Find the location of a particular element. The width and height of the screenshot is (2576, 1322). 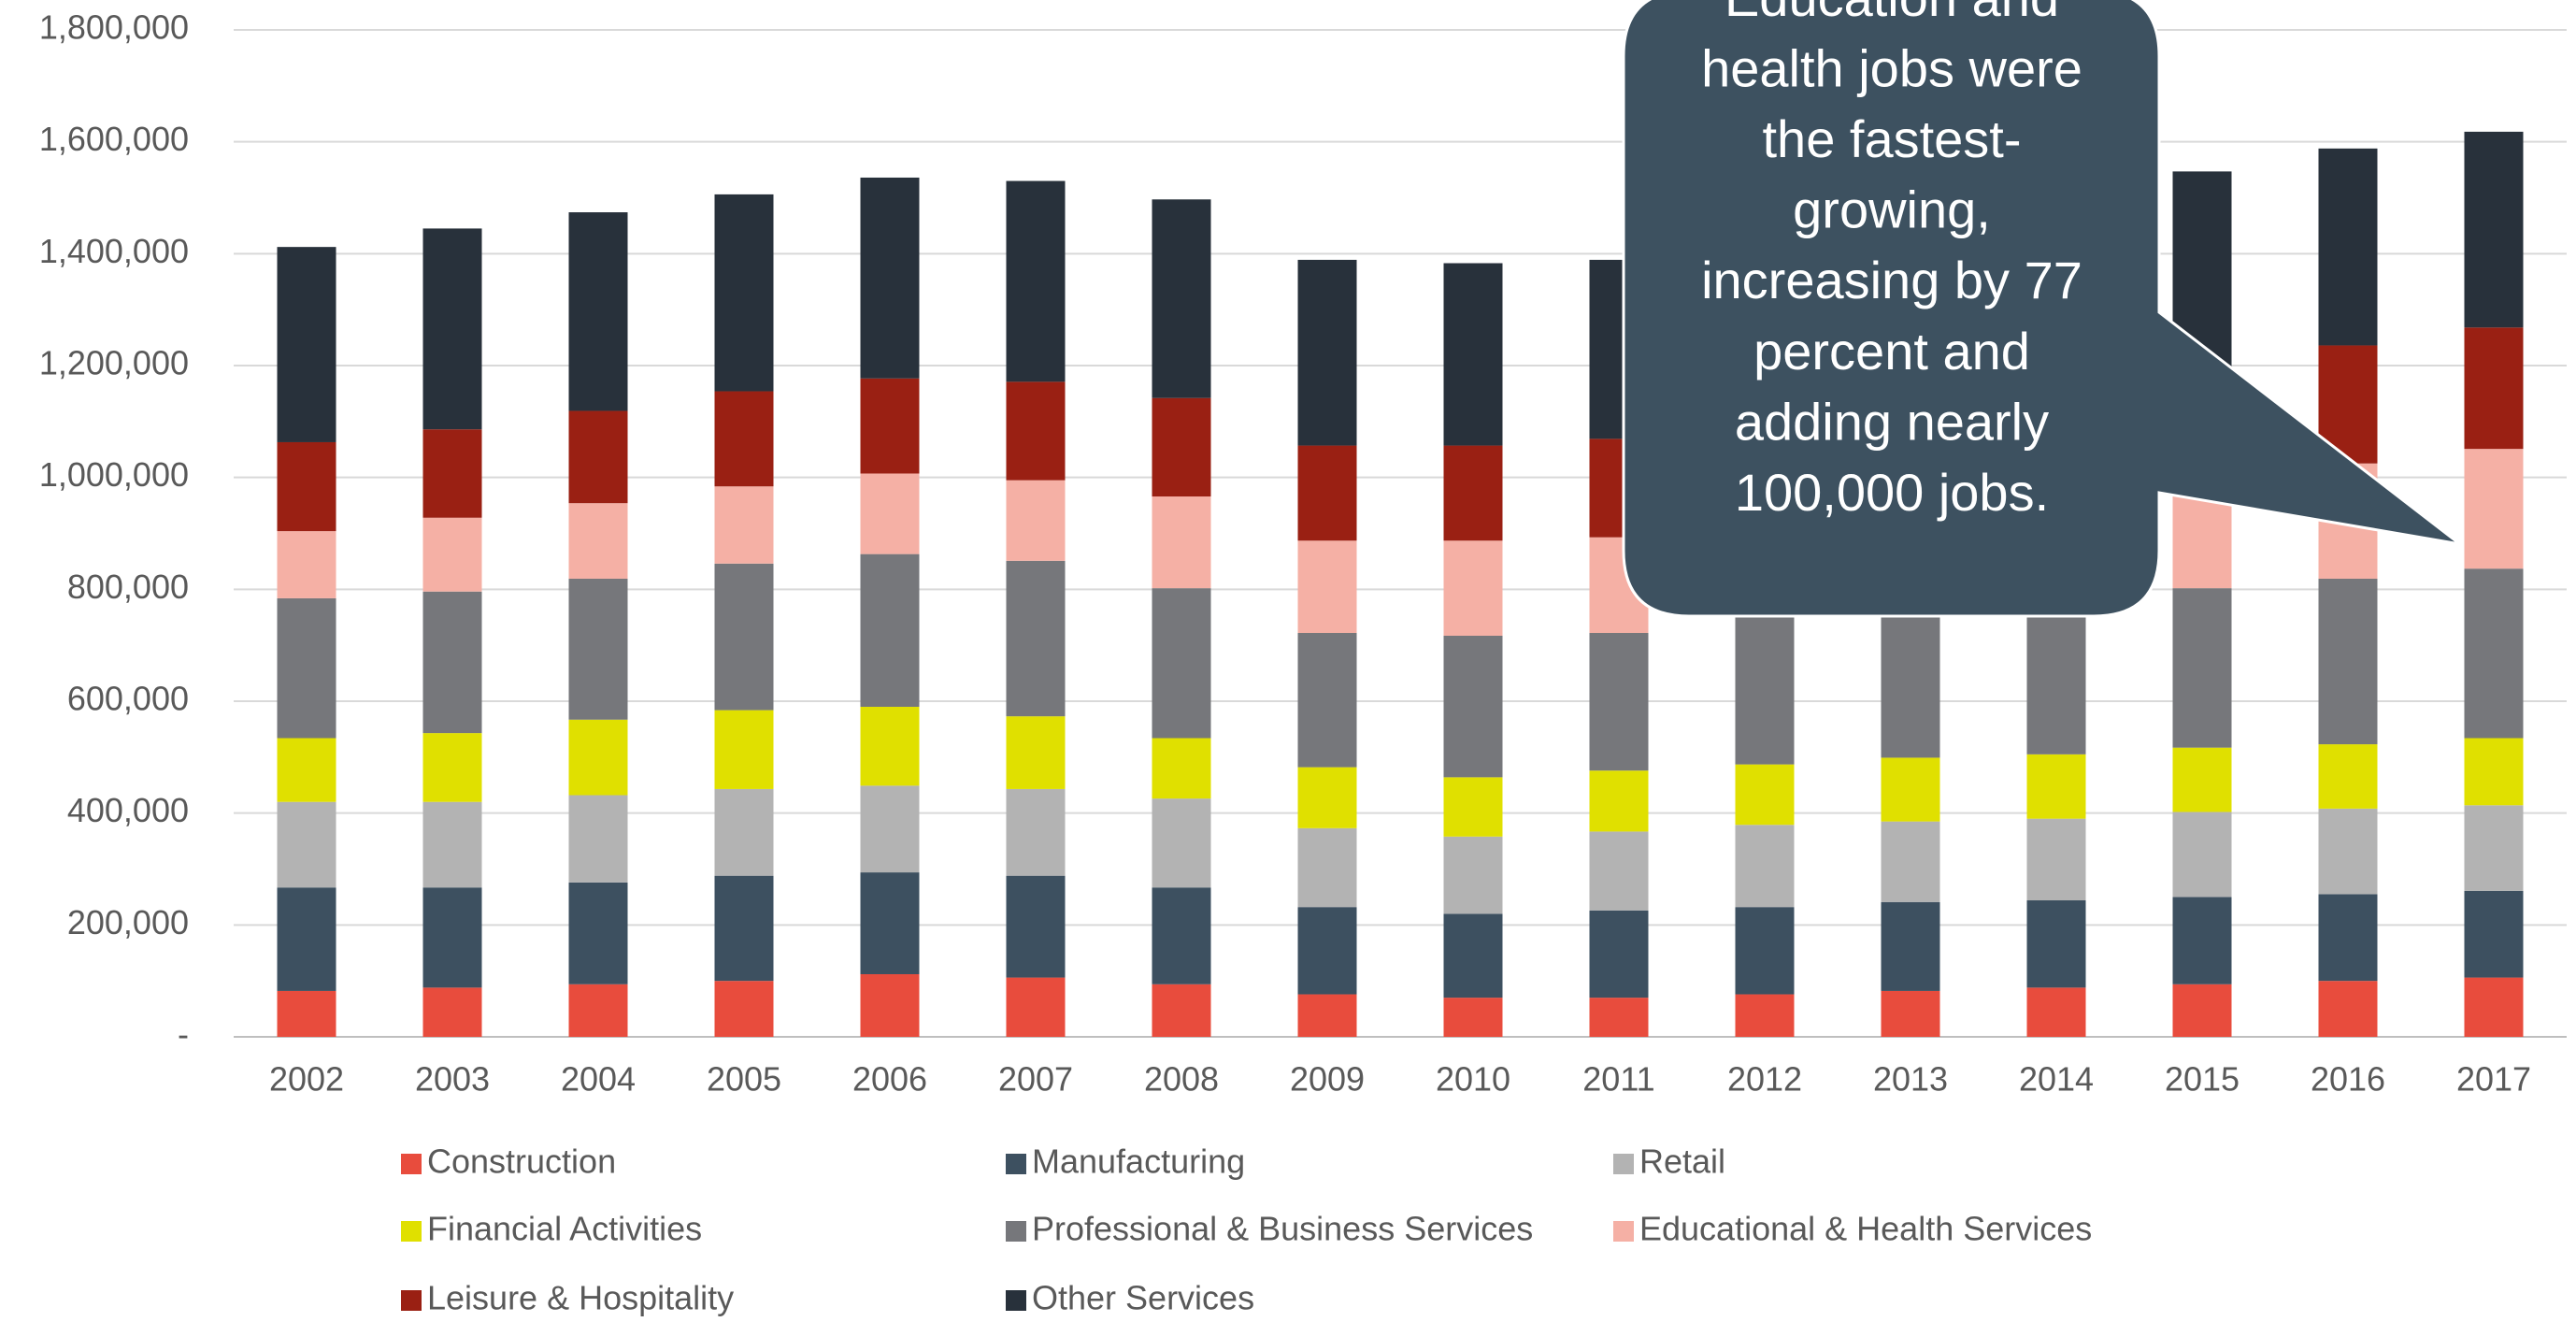

y-tick-label: 600,000 is located at coordinates (128, 699).